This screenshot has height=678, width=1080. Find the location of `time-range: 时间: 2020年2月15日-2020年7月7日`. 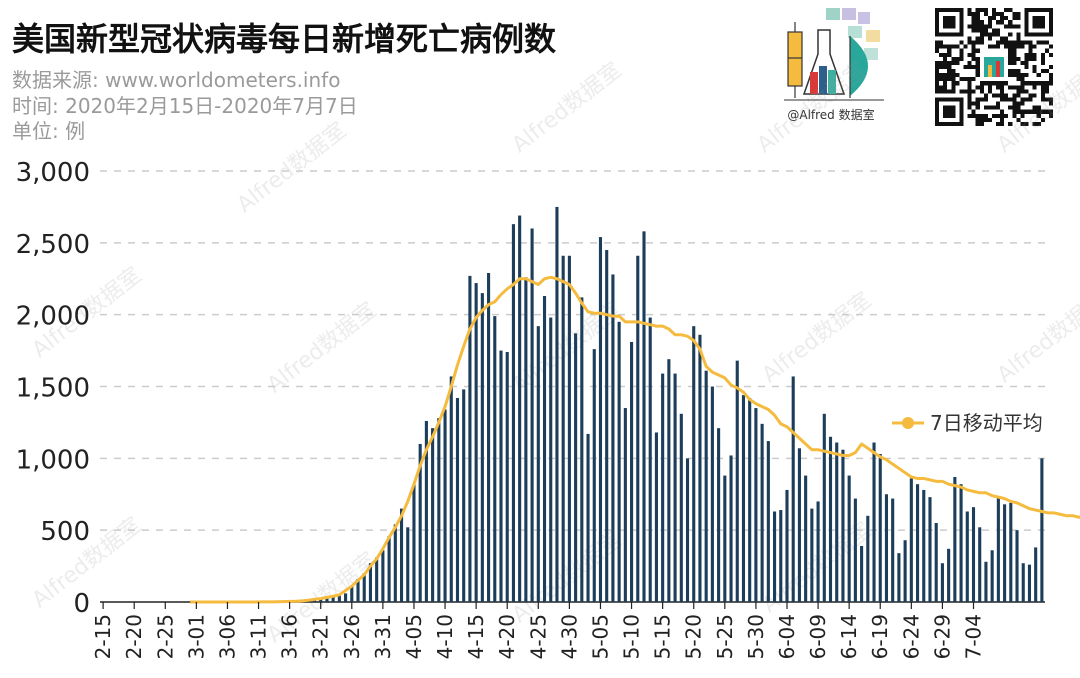

time-range: 时间: 2020年2月15日-2020年7月7日 is located at coordinates (185, 106).